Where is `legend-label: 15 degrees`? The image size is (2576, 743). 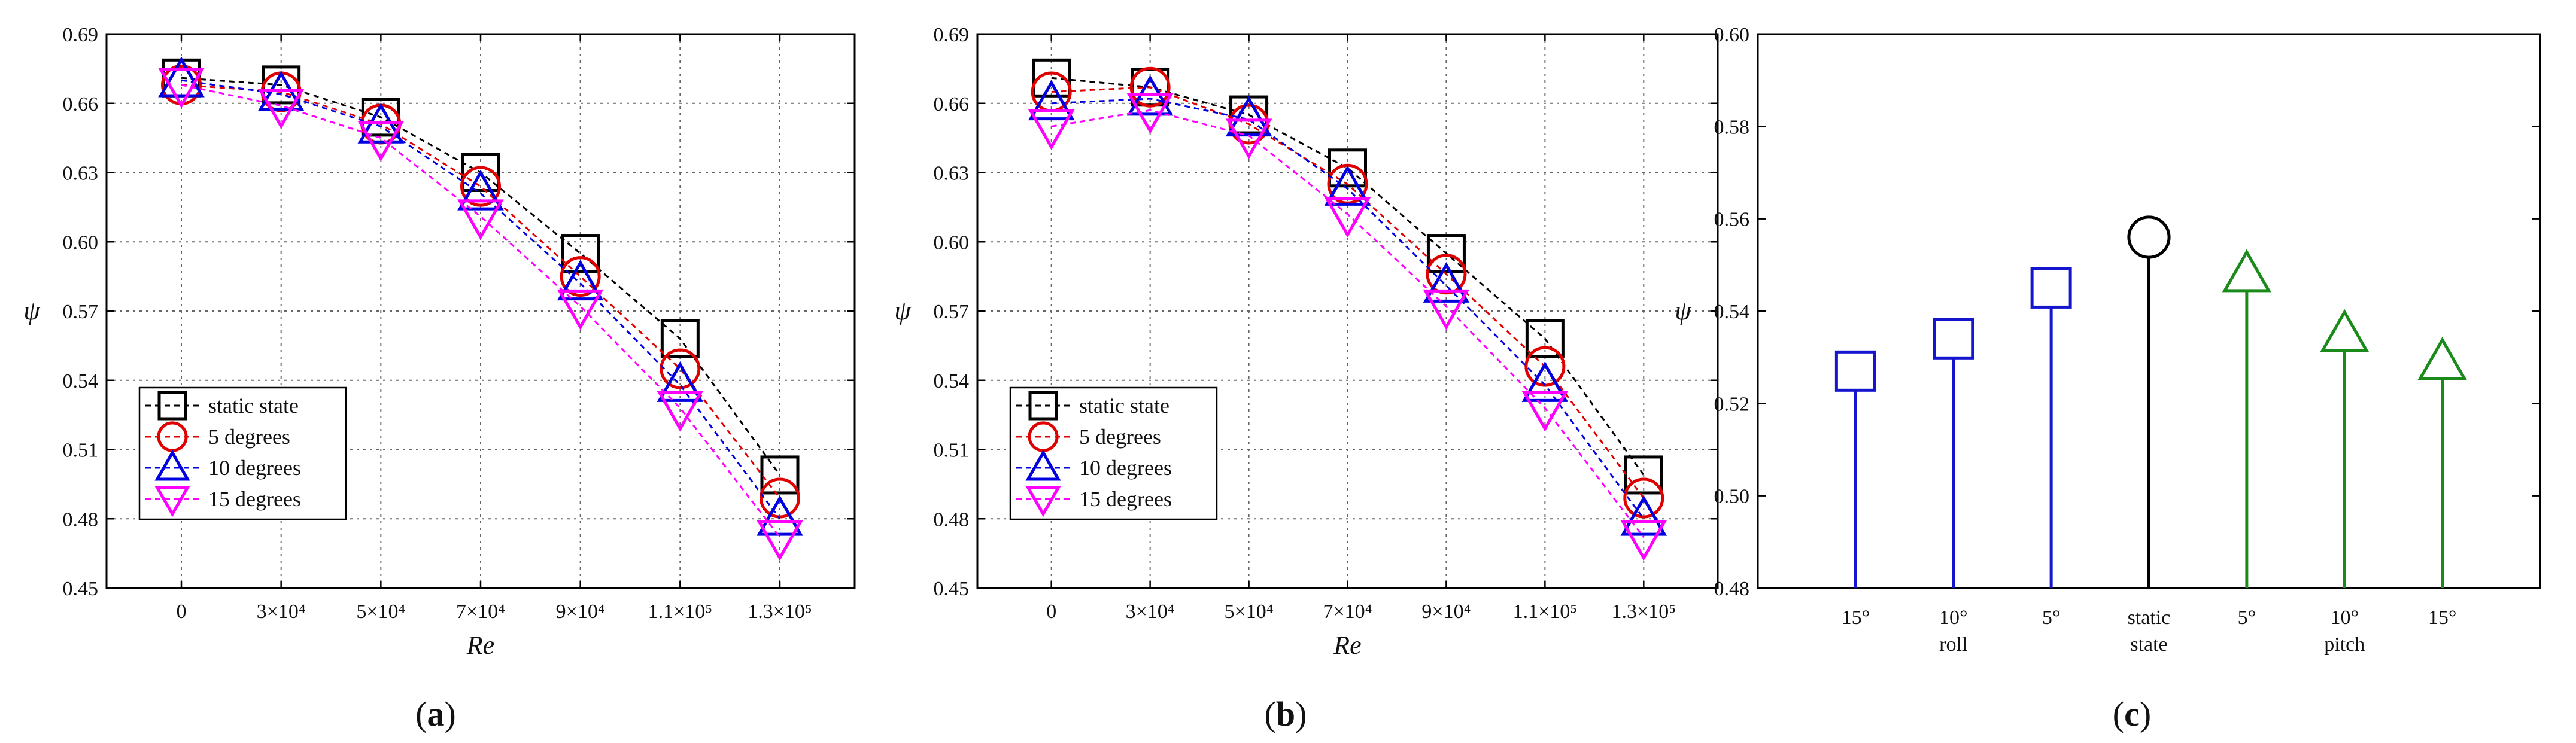 legend-label: 15 degrees is located at coordinates (254, 499).